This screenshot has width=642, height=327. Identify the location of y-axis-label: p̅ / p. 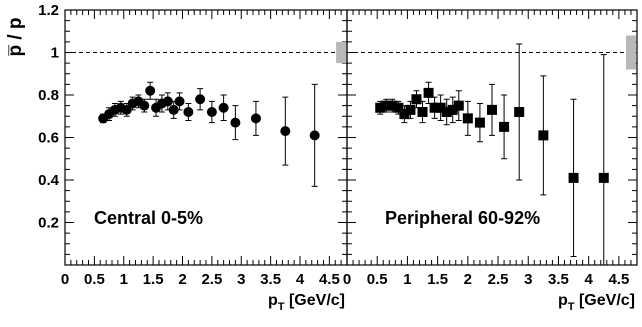
(15, 36).